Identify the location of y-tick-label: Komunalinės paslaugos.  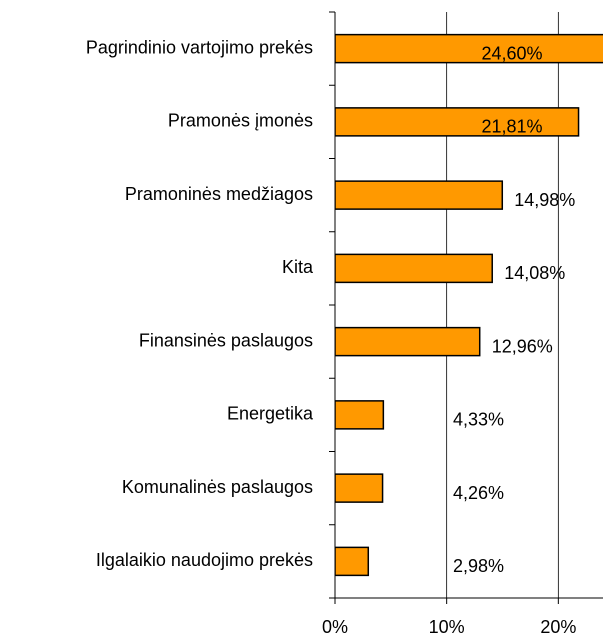
(217, 487).